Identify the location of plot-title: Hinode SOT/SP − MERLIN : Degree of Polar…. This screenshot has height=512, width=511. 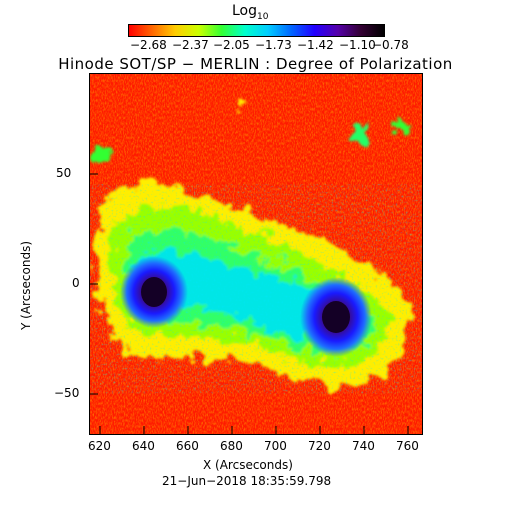
(255, 64).